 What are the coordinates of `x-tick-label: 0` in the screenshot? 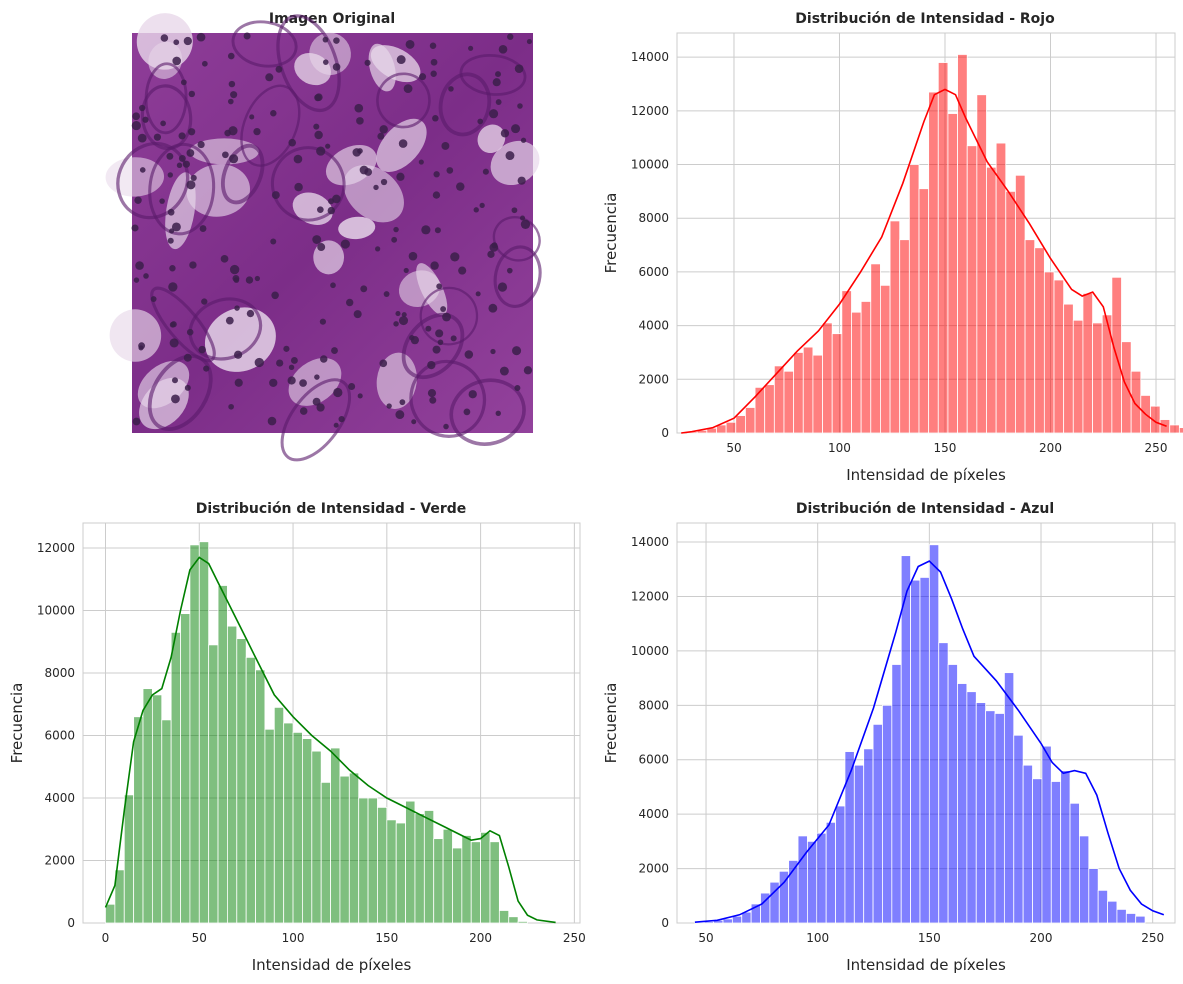 It's located at (106, 938).